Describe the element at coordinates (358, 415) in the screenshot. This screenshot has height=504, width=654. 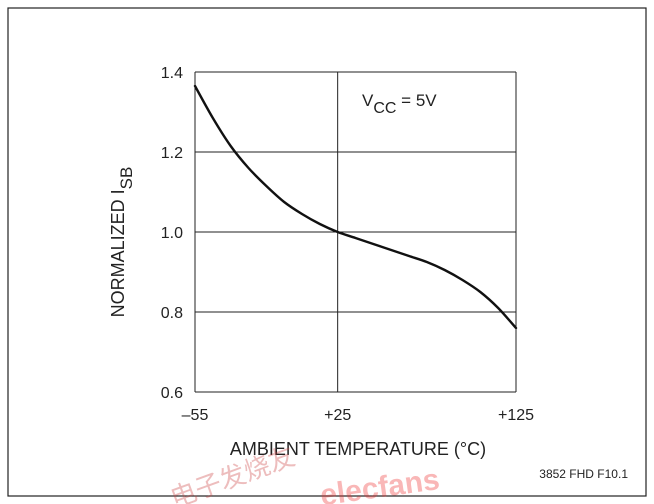
I see `x-tick-labels: –55 +25 +125` at that location.